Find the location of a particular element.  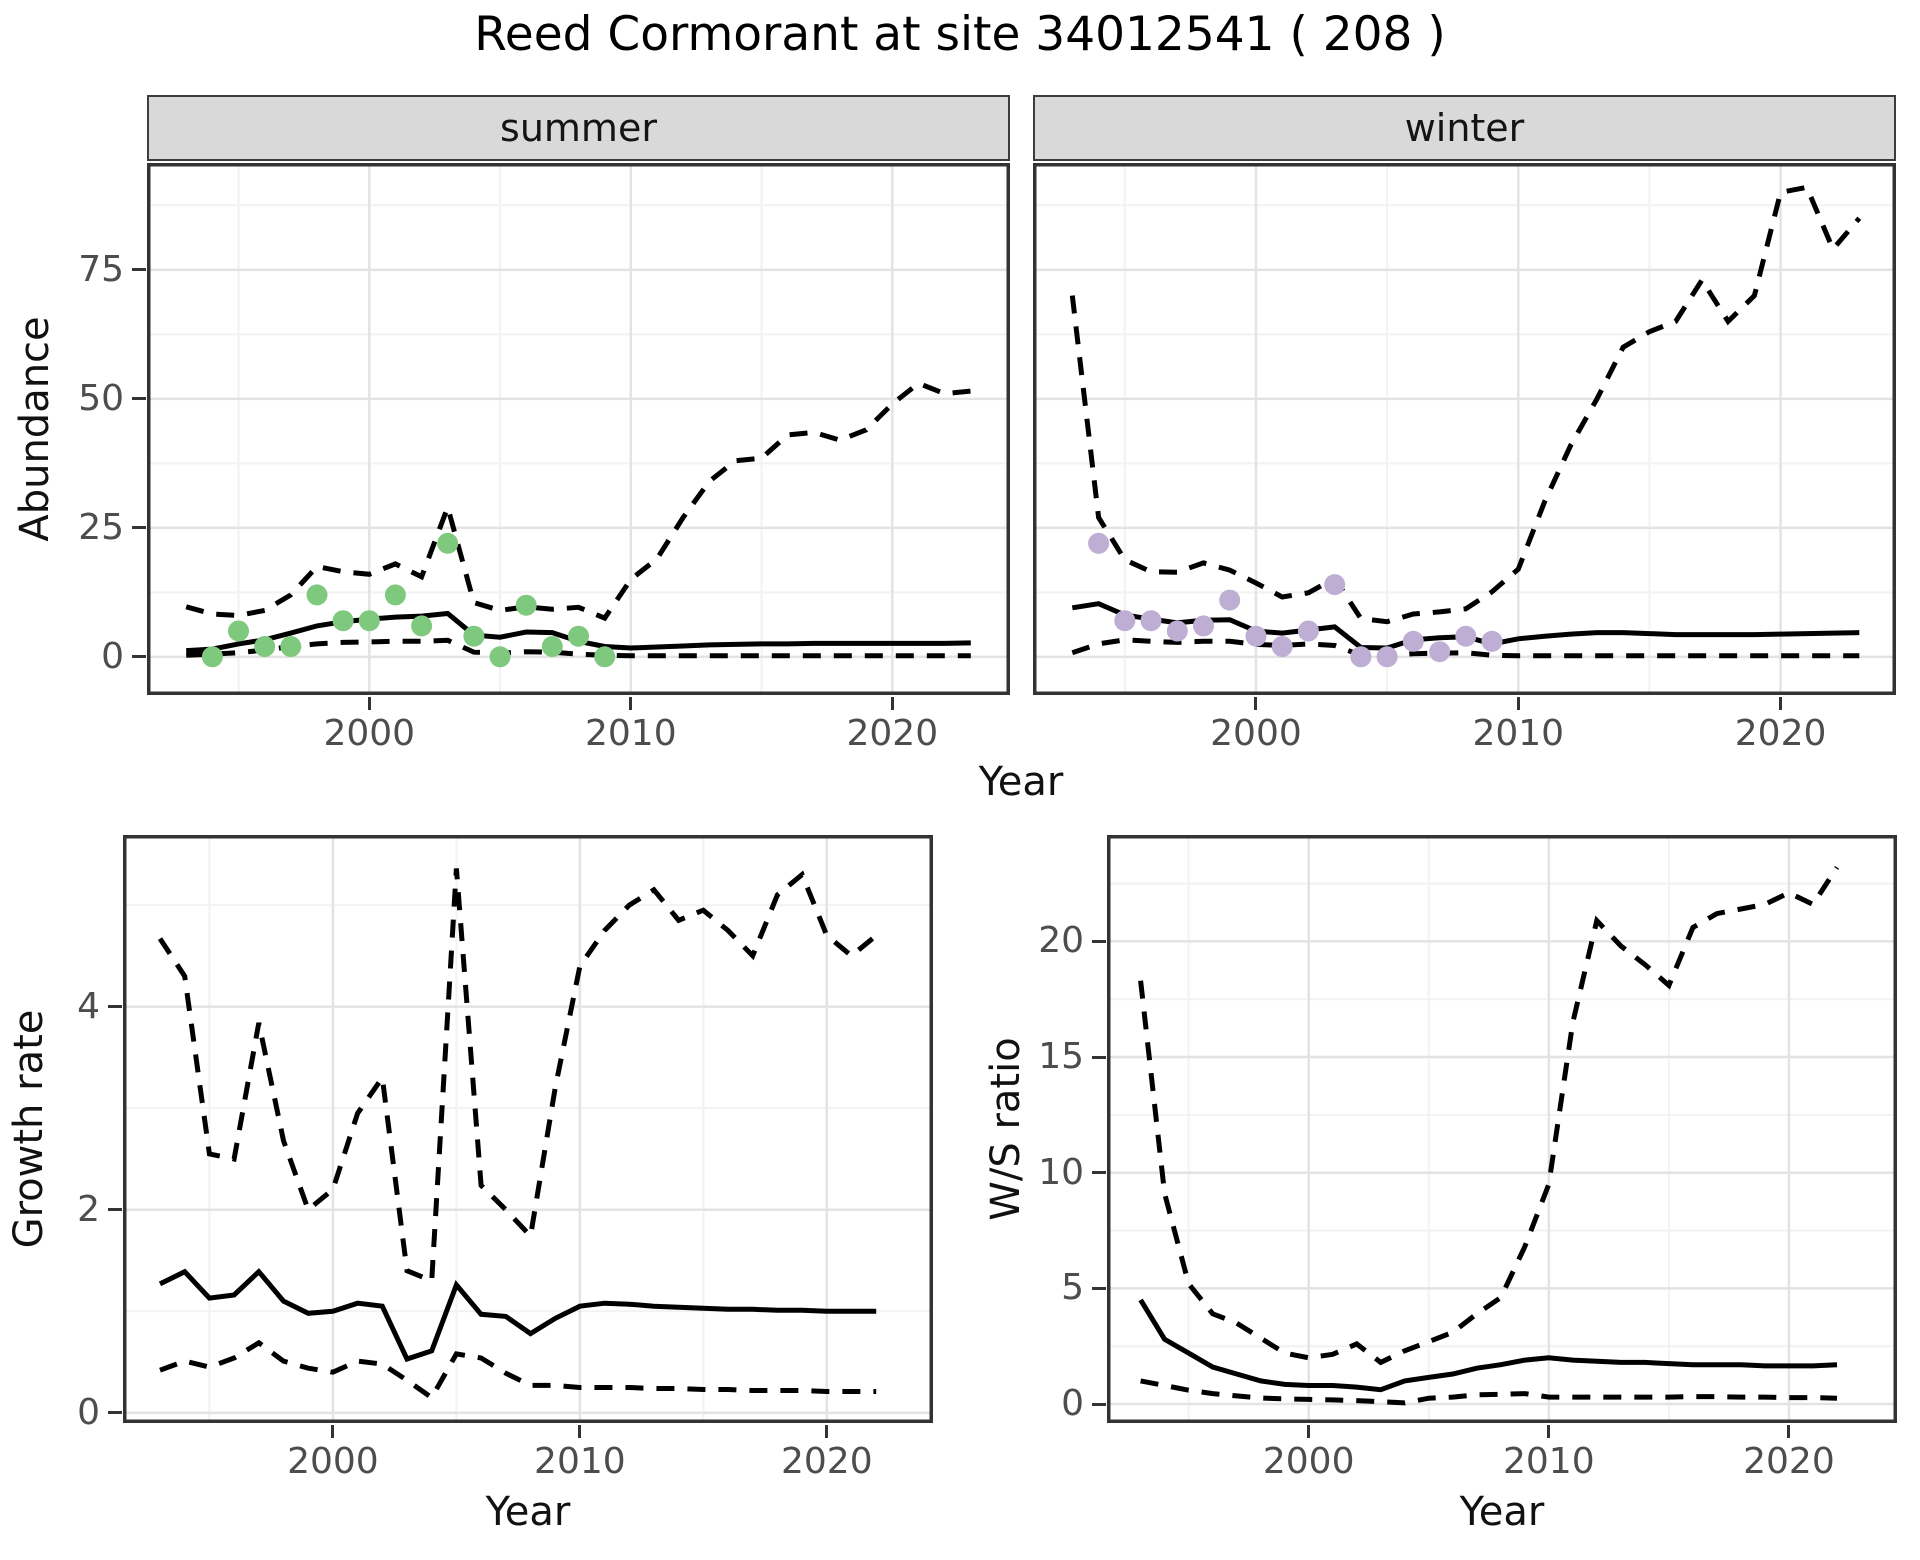

y-tick-label: 15 is located at coordinates (1061, 1057).